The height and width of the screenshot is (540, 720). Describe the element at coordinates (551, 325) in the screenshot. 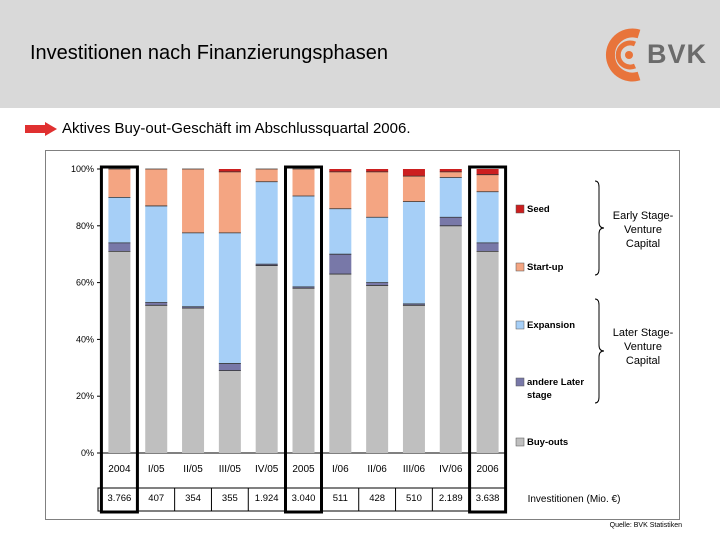

I see `legend-label: Expansion` at that location.